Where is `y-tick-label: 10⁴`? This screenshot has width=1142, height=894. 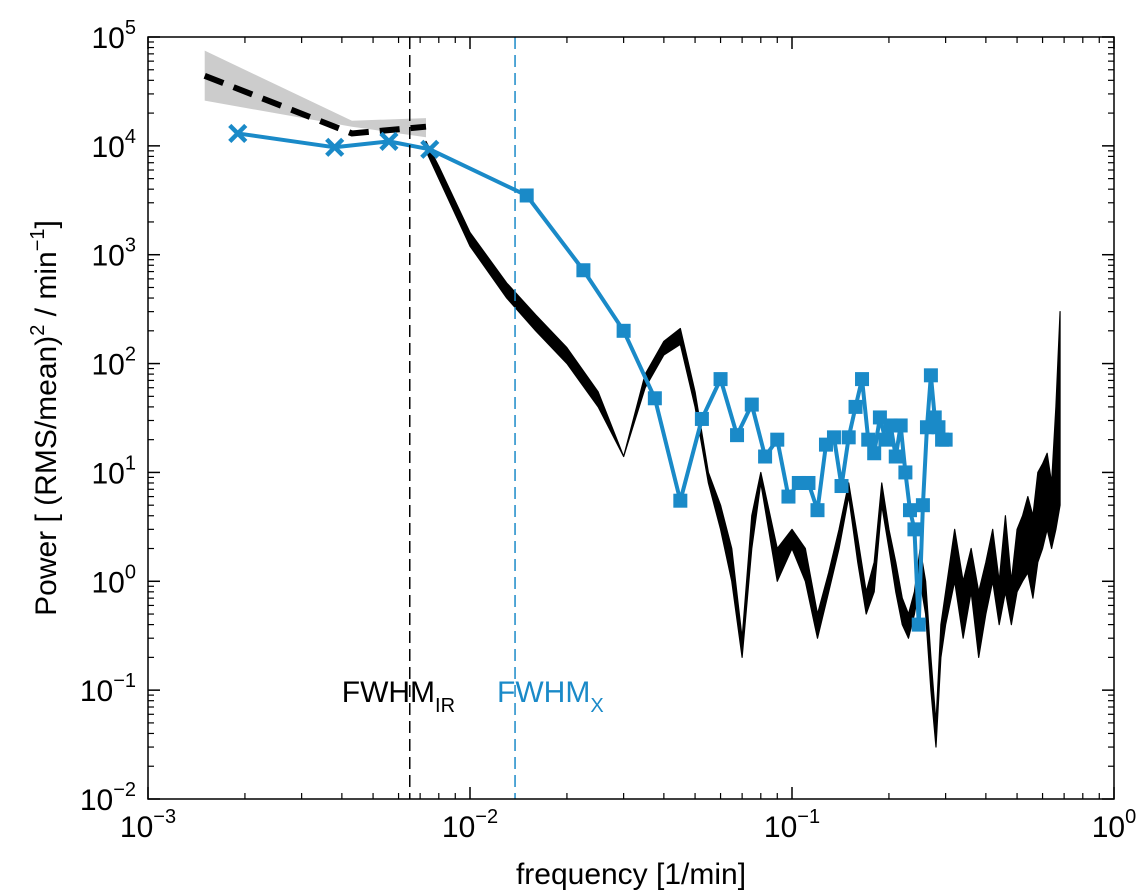 y-tick-label: 10⁴ is located at coordinates (114, 145).